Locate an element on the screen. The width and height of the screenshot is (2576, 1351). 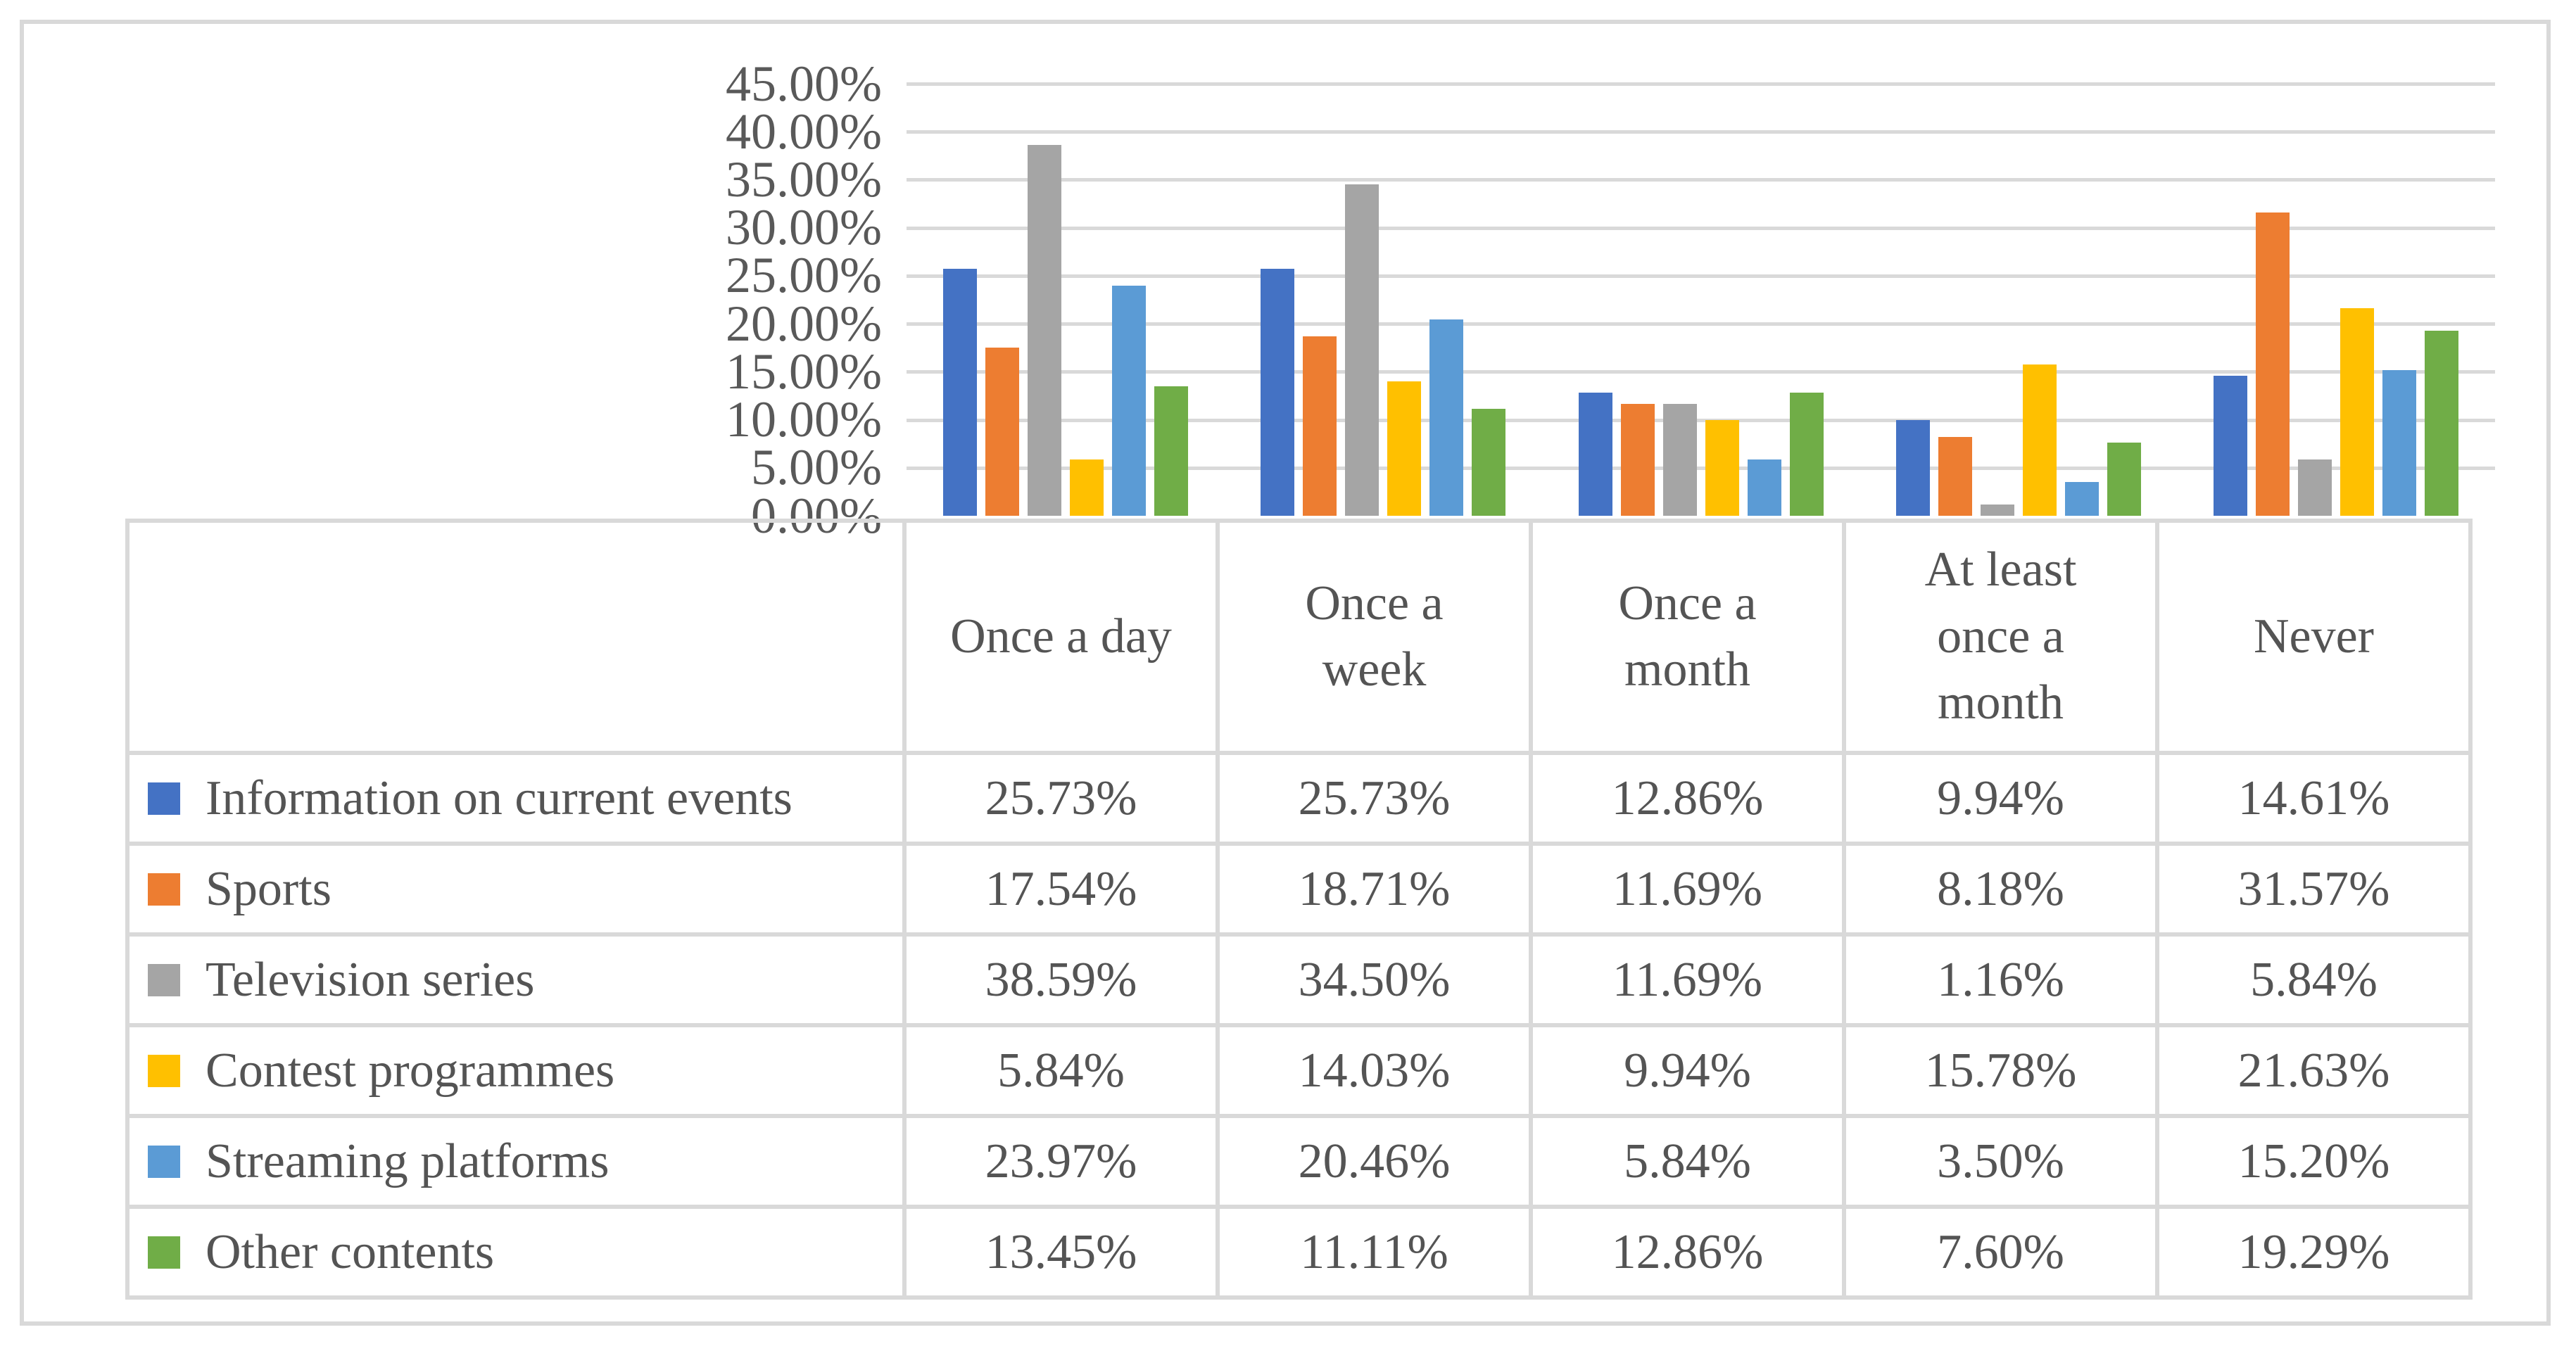
bar-television-series-once-a-month is located at coordinates (1680, 460).